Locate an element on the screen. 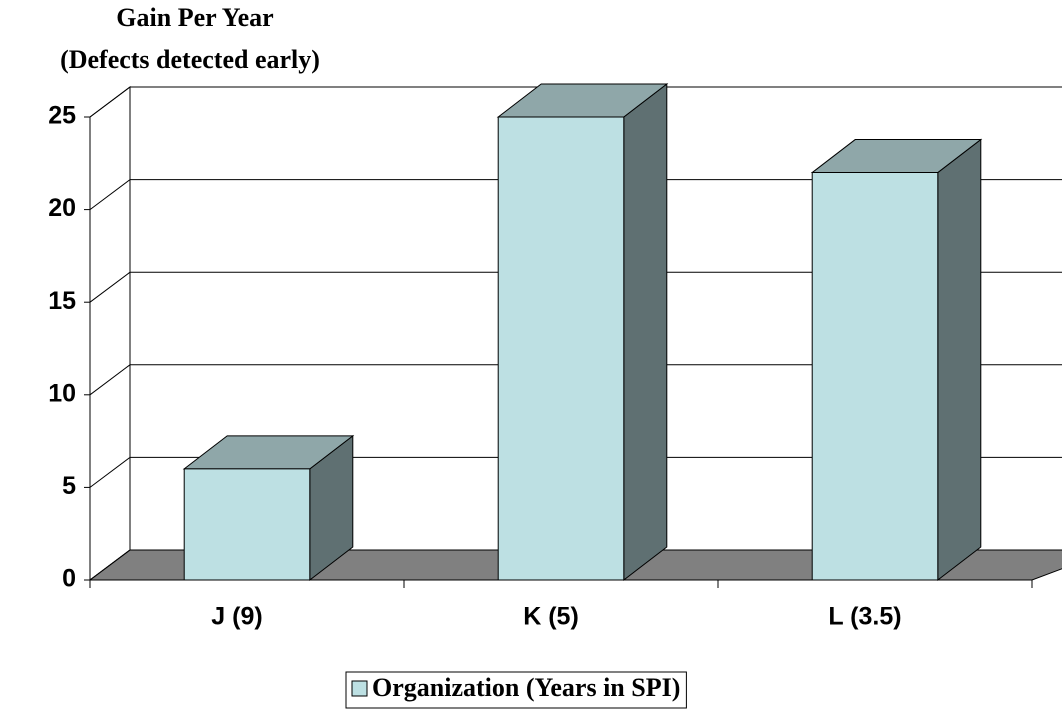 The width and height of the screenshot is (1062, 709). x-tick-label: L (3.5) is located at coordinates (864, 617).